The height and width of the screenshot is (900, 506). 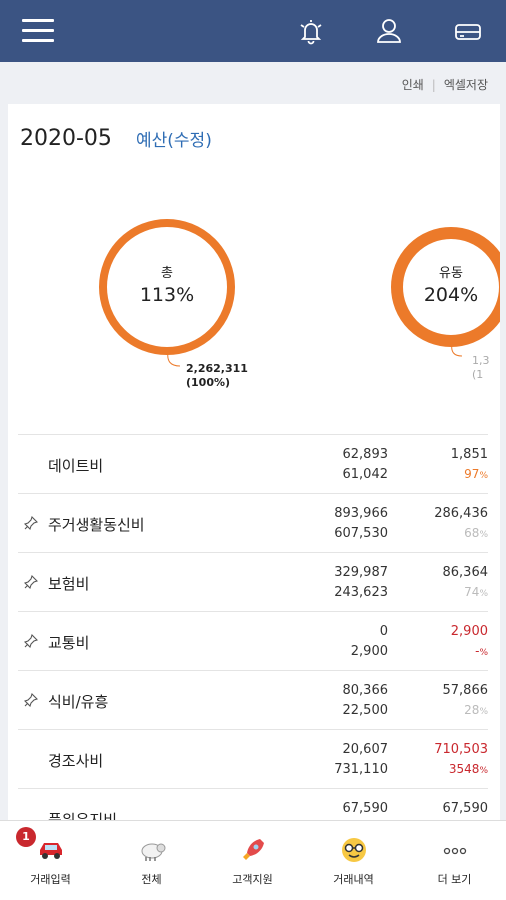 What do you see at coordinates (353, 879) in the screenshot?
I see `nav-item-label: 거래내역` at bounding box center [353, 879].